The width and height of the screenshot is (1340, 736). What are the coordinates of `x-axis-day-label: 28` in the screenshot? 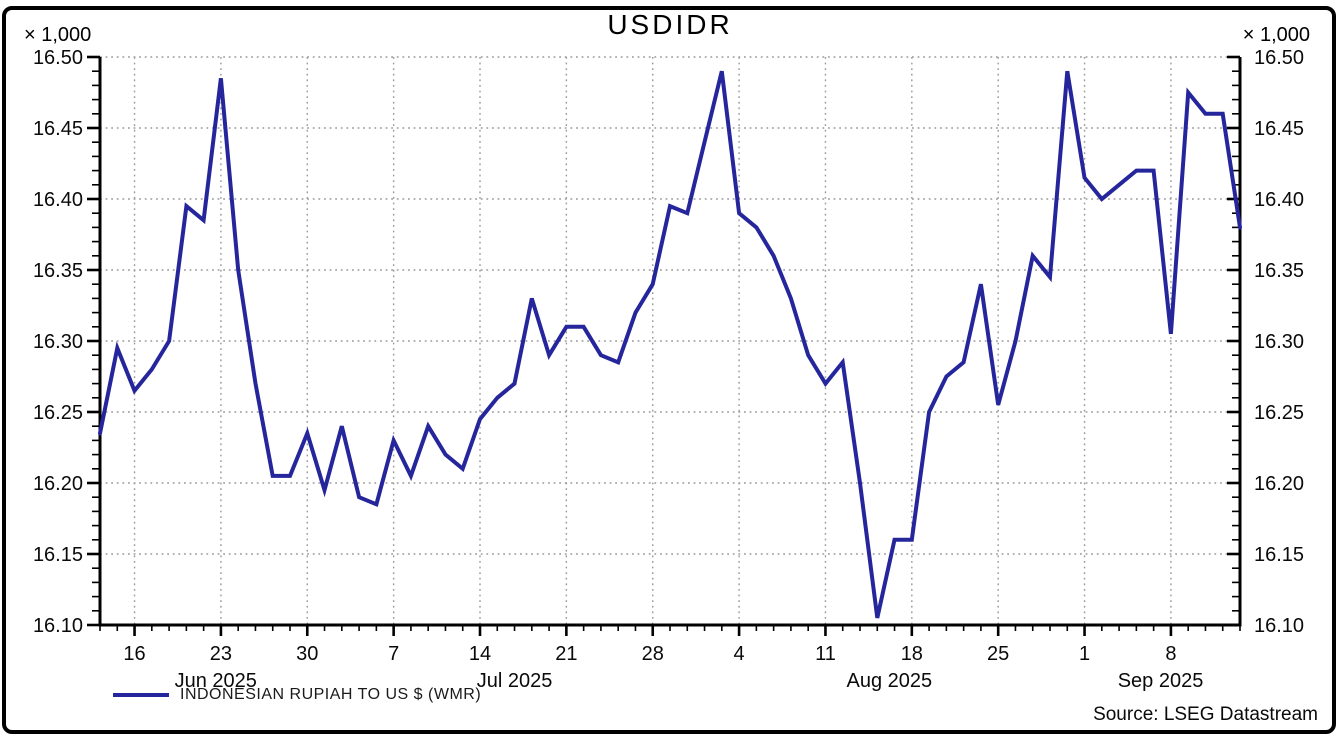 It's located at (653, 654).